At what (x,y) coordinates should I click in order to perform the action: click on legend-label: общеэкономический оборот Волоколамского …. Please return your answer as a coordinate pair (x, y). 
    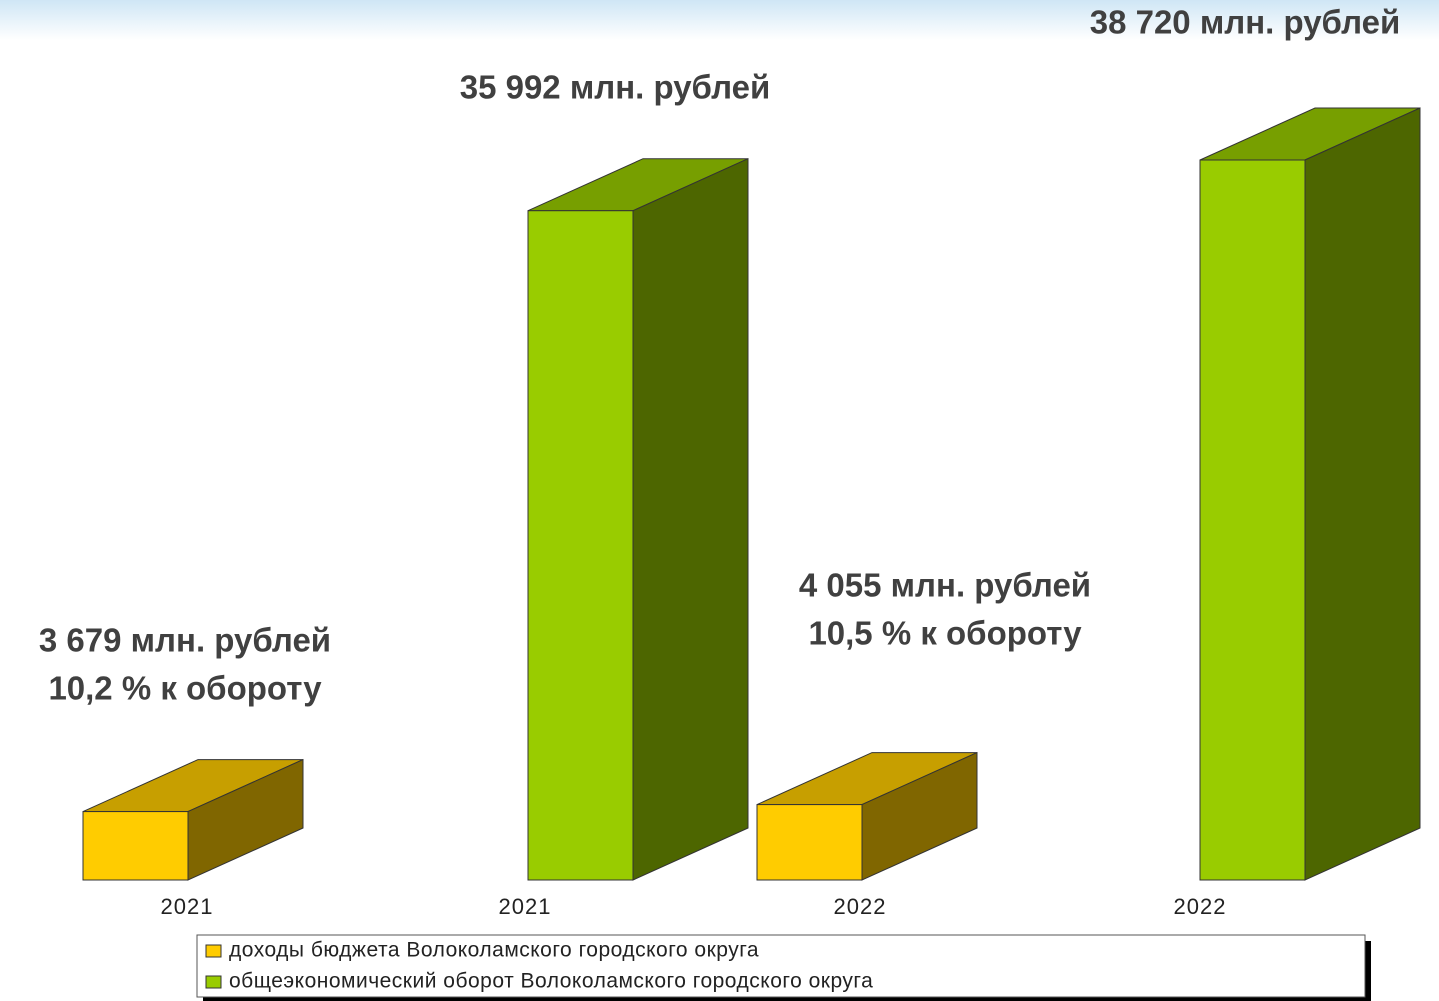
    Looking at the image, I should click on (551, 981).